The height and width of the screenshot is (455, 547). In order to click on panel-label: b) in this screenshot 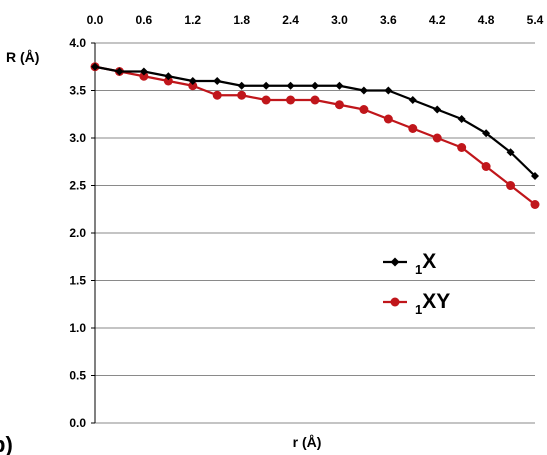, I will do `click(6, 443)`.